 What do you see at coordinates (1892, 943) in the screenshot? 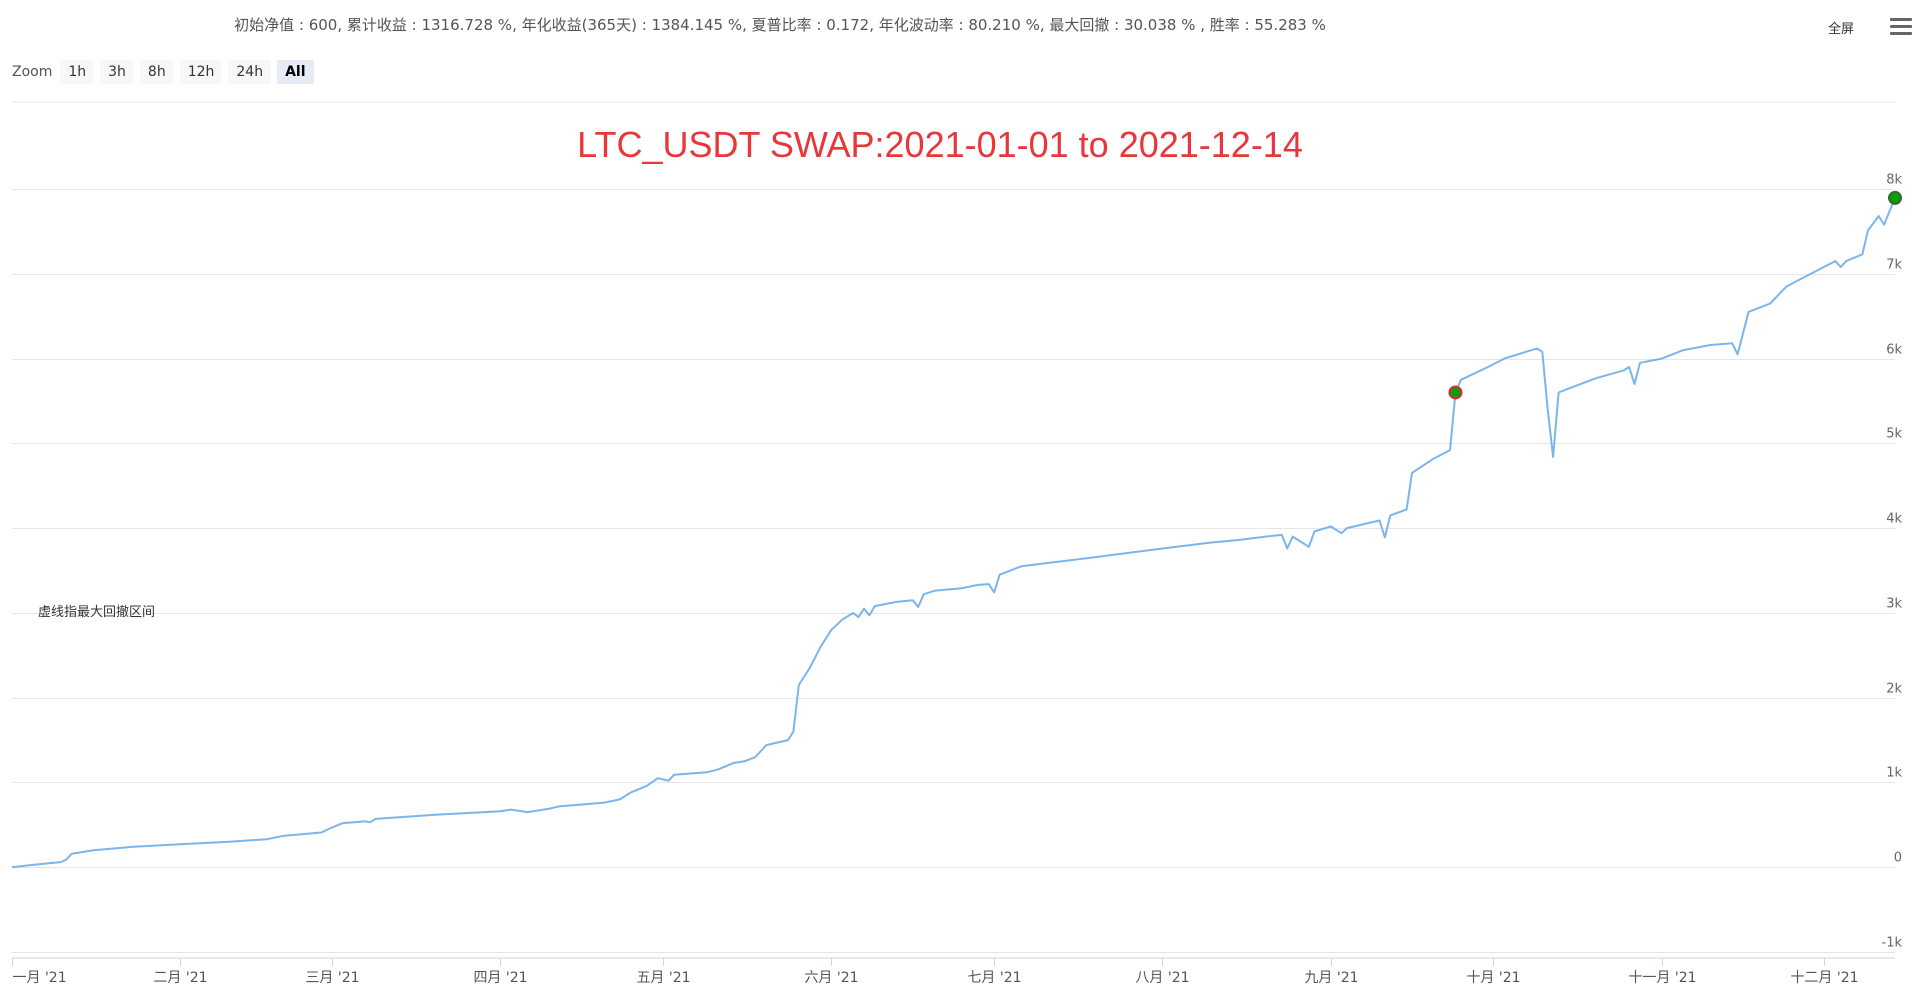
I see `y-tick-label: -1k` at bounding box center [1892, 943].